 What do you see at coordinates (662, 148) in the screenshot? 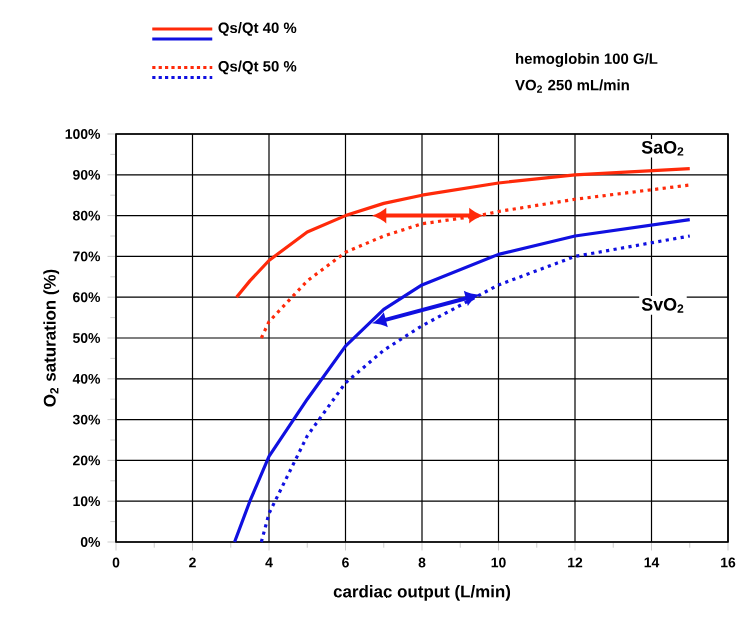
I see `annotation: SaO$_{2}$` at bounding box center [662, 148].